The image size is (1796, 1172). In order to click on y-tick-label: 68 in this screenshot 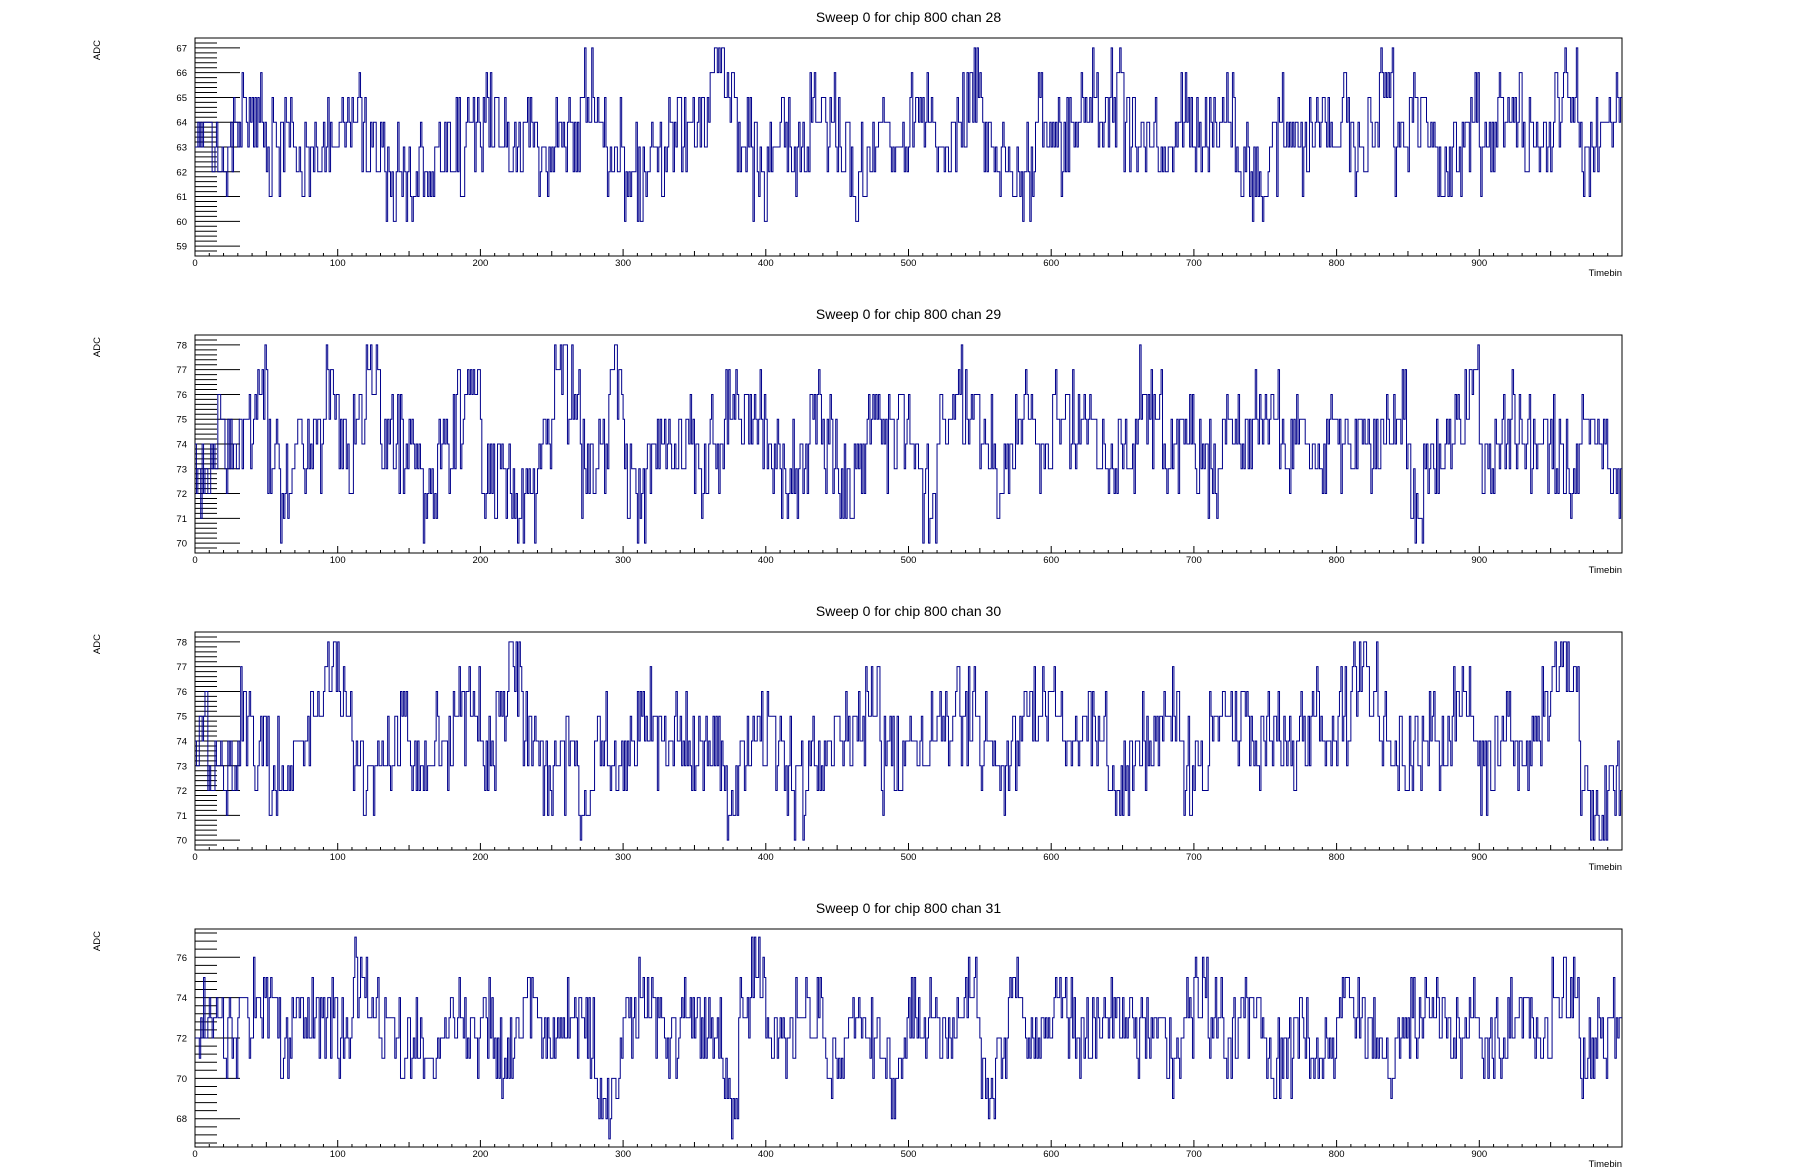, I will do `click(181, 1119)`.